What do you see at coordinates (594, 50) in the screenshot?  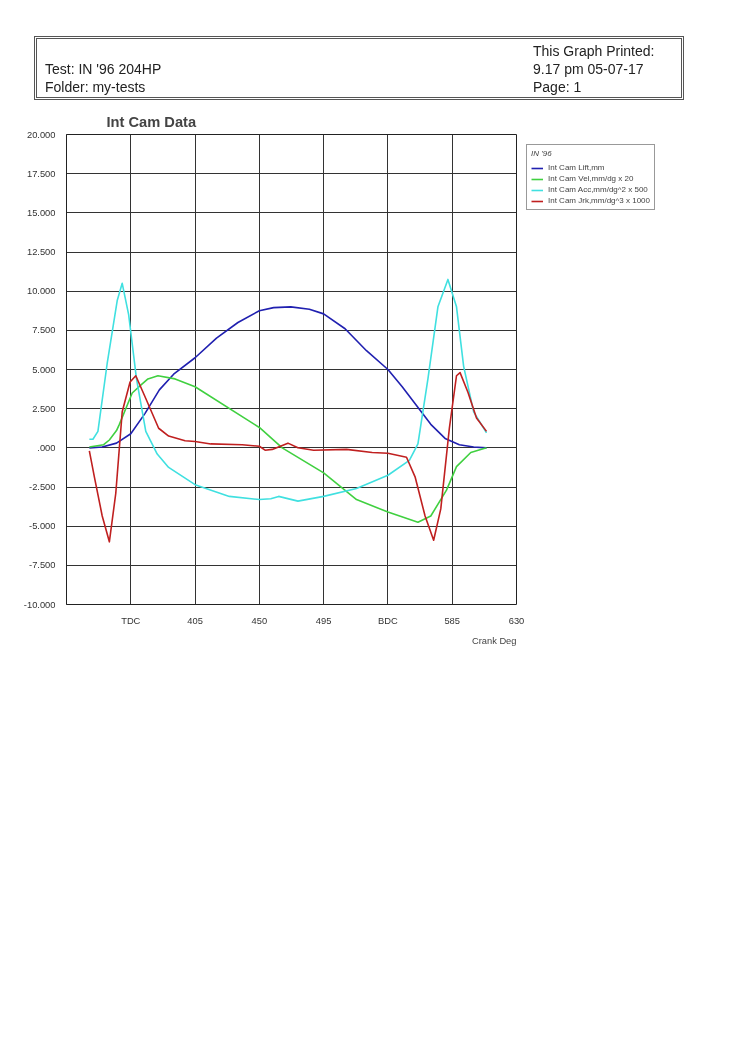 I see `text: This Graph Printed:` at bounding box center [594, 50].